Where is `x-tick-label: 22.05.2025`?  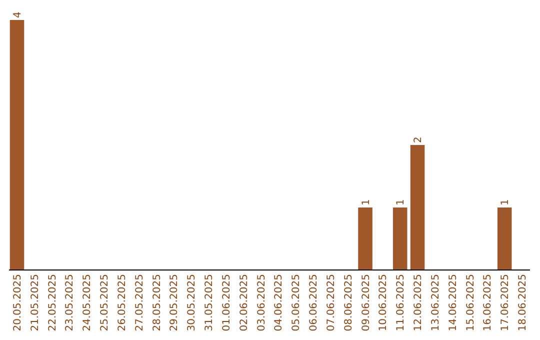
x-tick-label: 22.05.2025 is located at coordinates (52, 303).